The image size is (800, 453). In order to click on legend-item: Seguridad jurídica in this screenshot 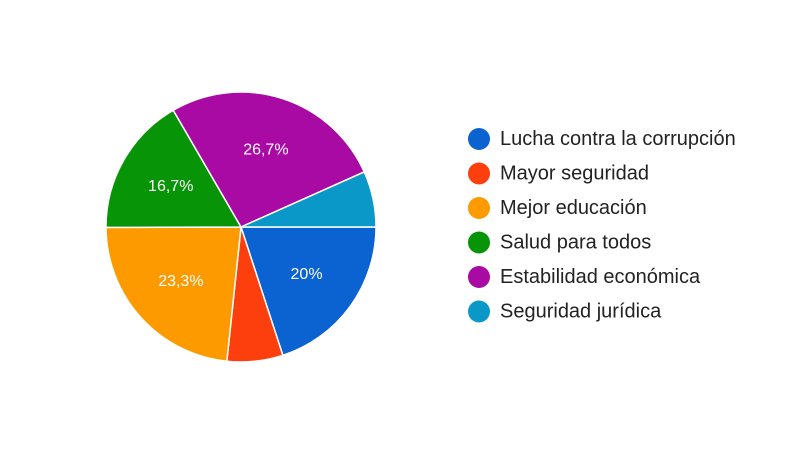, I will do `click(565, 311)`.